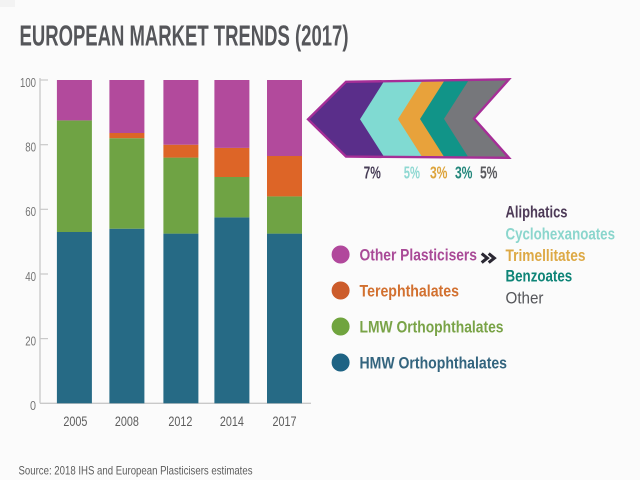  What do you see at coordinates (561, 235) in the screenshot?
I see `svg-text: Cyclohexanoates` at bounding box center [561, 235].